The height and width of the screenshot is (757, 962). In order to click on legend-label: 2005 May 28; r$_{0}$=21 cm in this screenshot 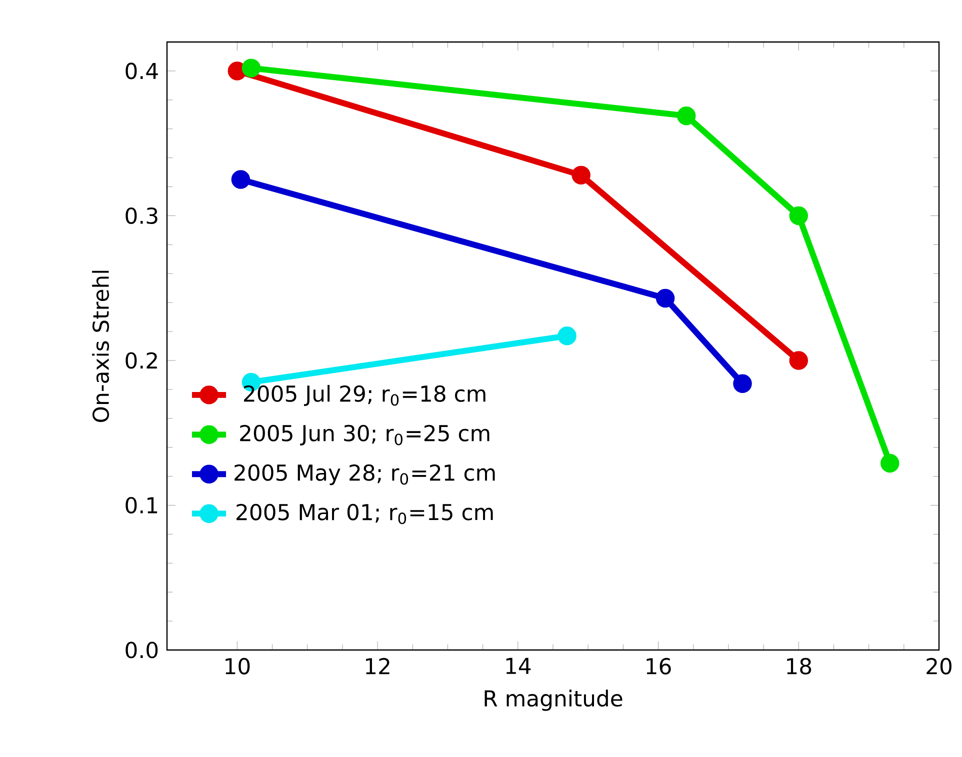, I will do `click(364, 475)`.